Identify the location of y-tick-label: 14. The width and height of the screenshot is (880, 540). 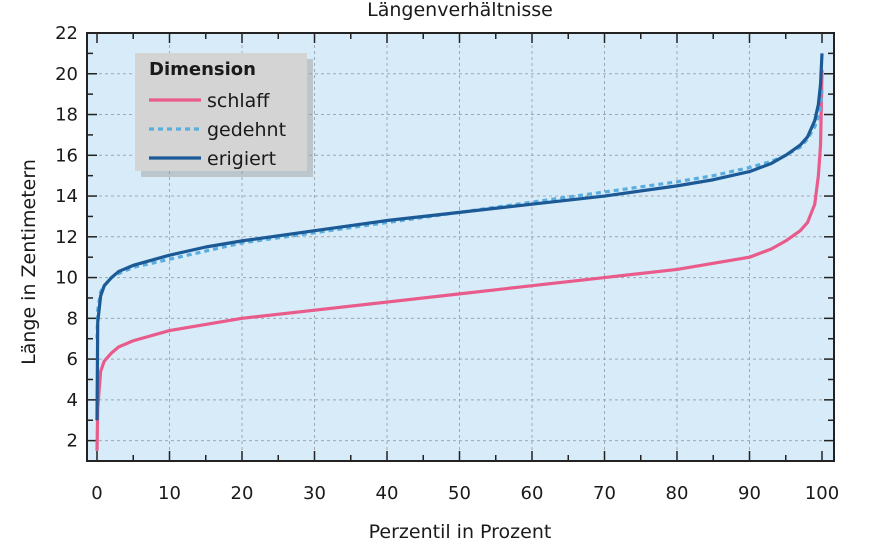
(66, 196).